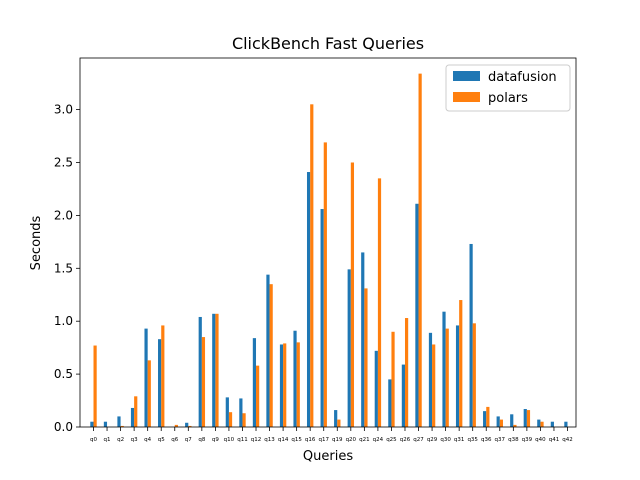 The image size is (640, 480). Describe the element at coordinates (63, 110) in the screenshot. I see `y-tick-label: 3.0` at that location.